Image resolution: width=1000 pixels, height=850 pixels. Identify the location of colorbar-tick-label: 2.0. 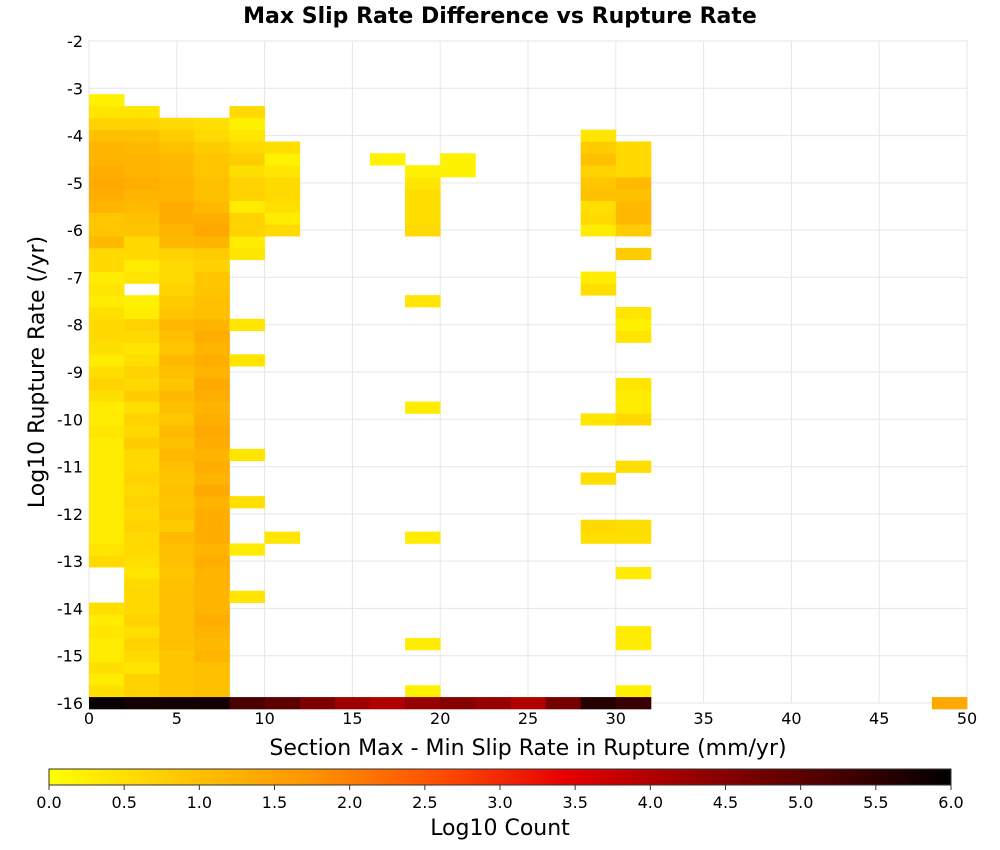
(349, 802).